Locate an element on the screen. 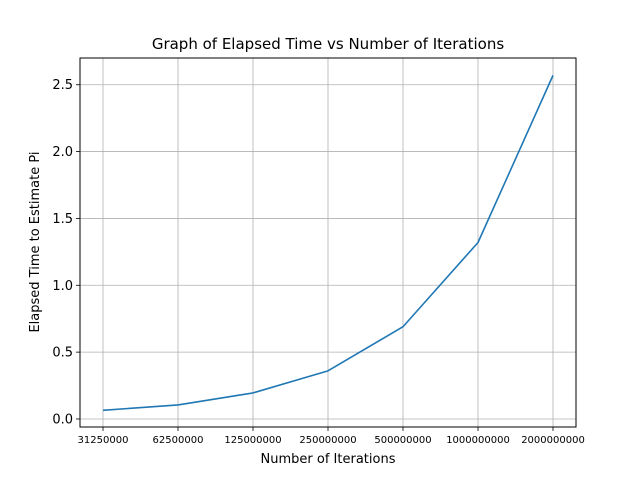 The width and height of the screenshot is (640, 480). x-tick-label: 500000000 is located at coordinates (402, 440).